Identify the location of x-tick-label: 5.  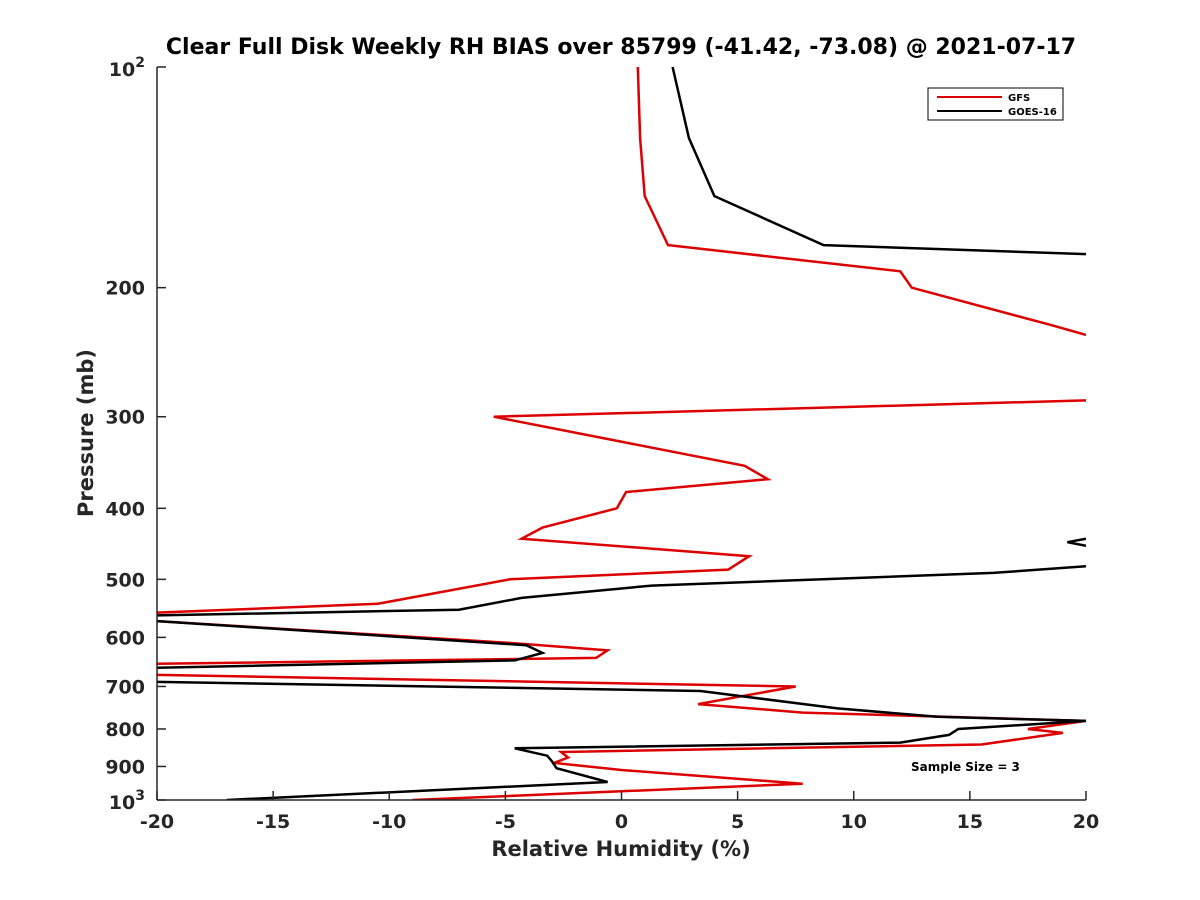
(737, 822).